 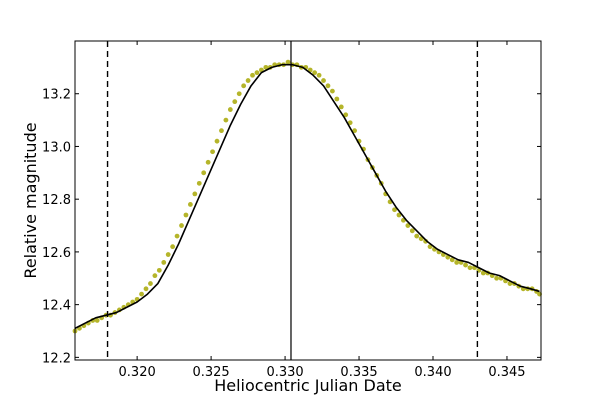 I want to click on y-tick-label: 12.2, so click(x=56, y=358).